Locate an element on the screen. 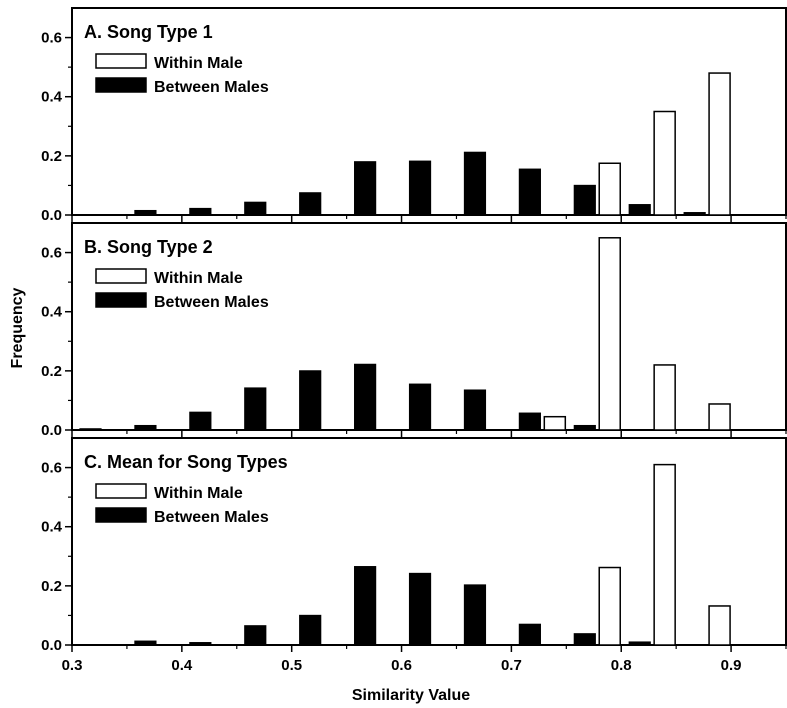 This screenshot has height=708, width=787. x-tick-label: 0.9 is located at coordinates (731, 665).